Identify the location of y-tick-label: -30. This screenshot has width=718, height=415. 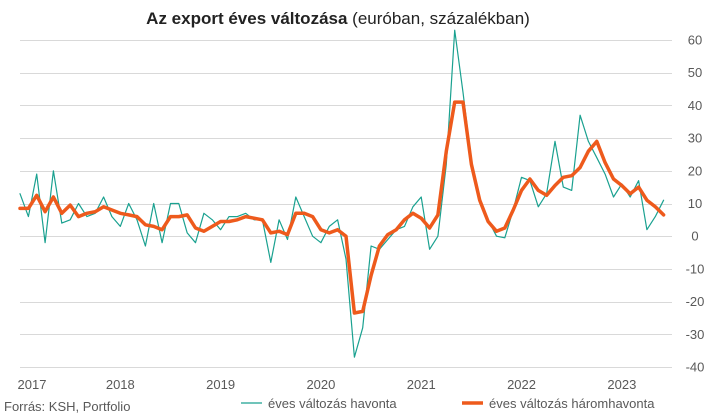
(695, 334).